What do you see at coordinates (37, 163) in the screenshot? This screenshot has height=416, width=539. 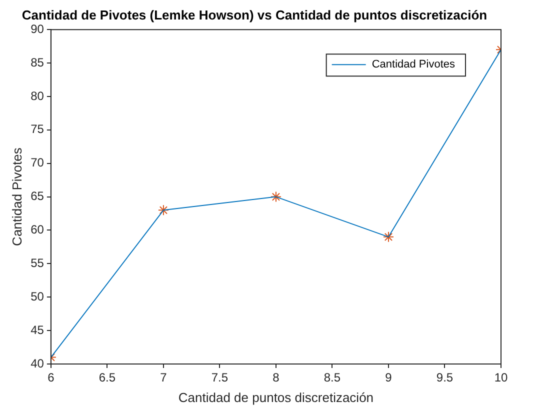 I see `y-tick-label: 70` at bounding box center [37, 163].